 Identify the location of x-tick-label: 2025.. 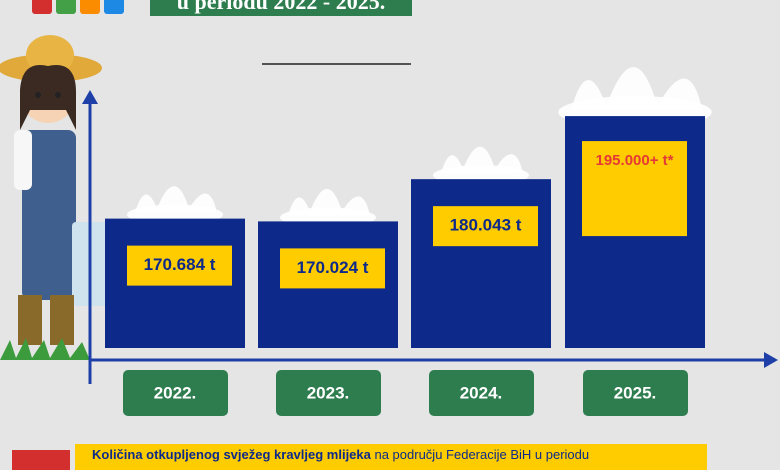
(635, 392).